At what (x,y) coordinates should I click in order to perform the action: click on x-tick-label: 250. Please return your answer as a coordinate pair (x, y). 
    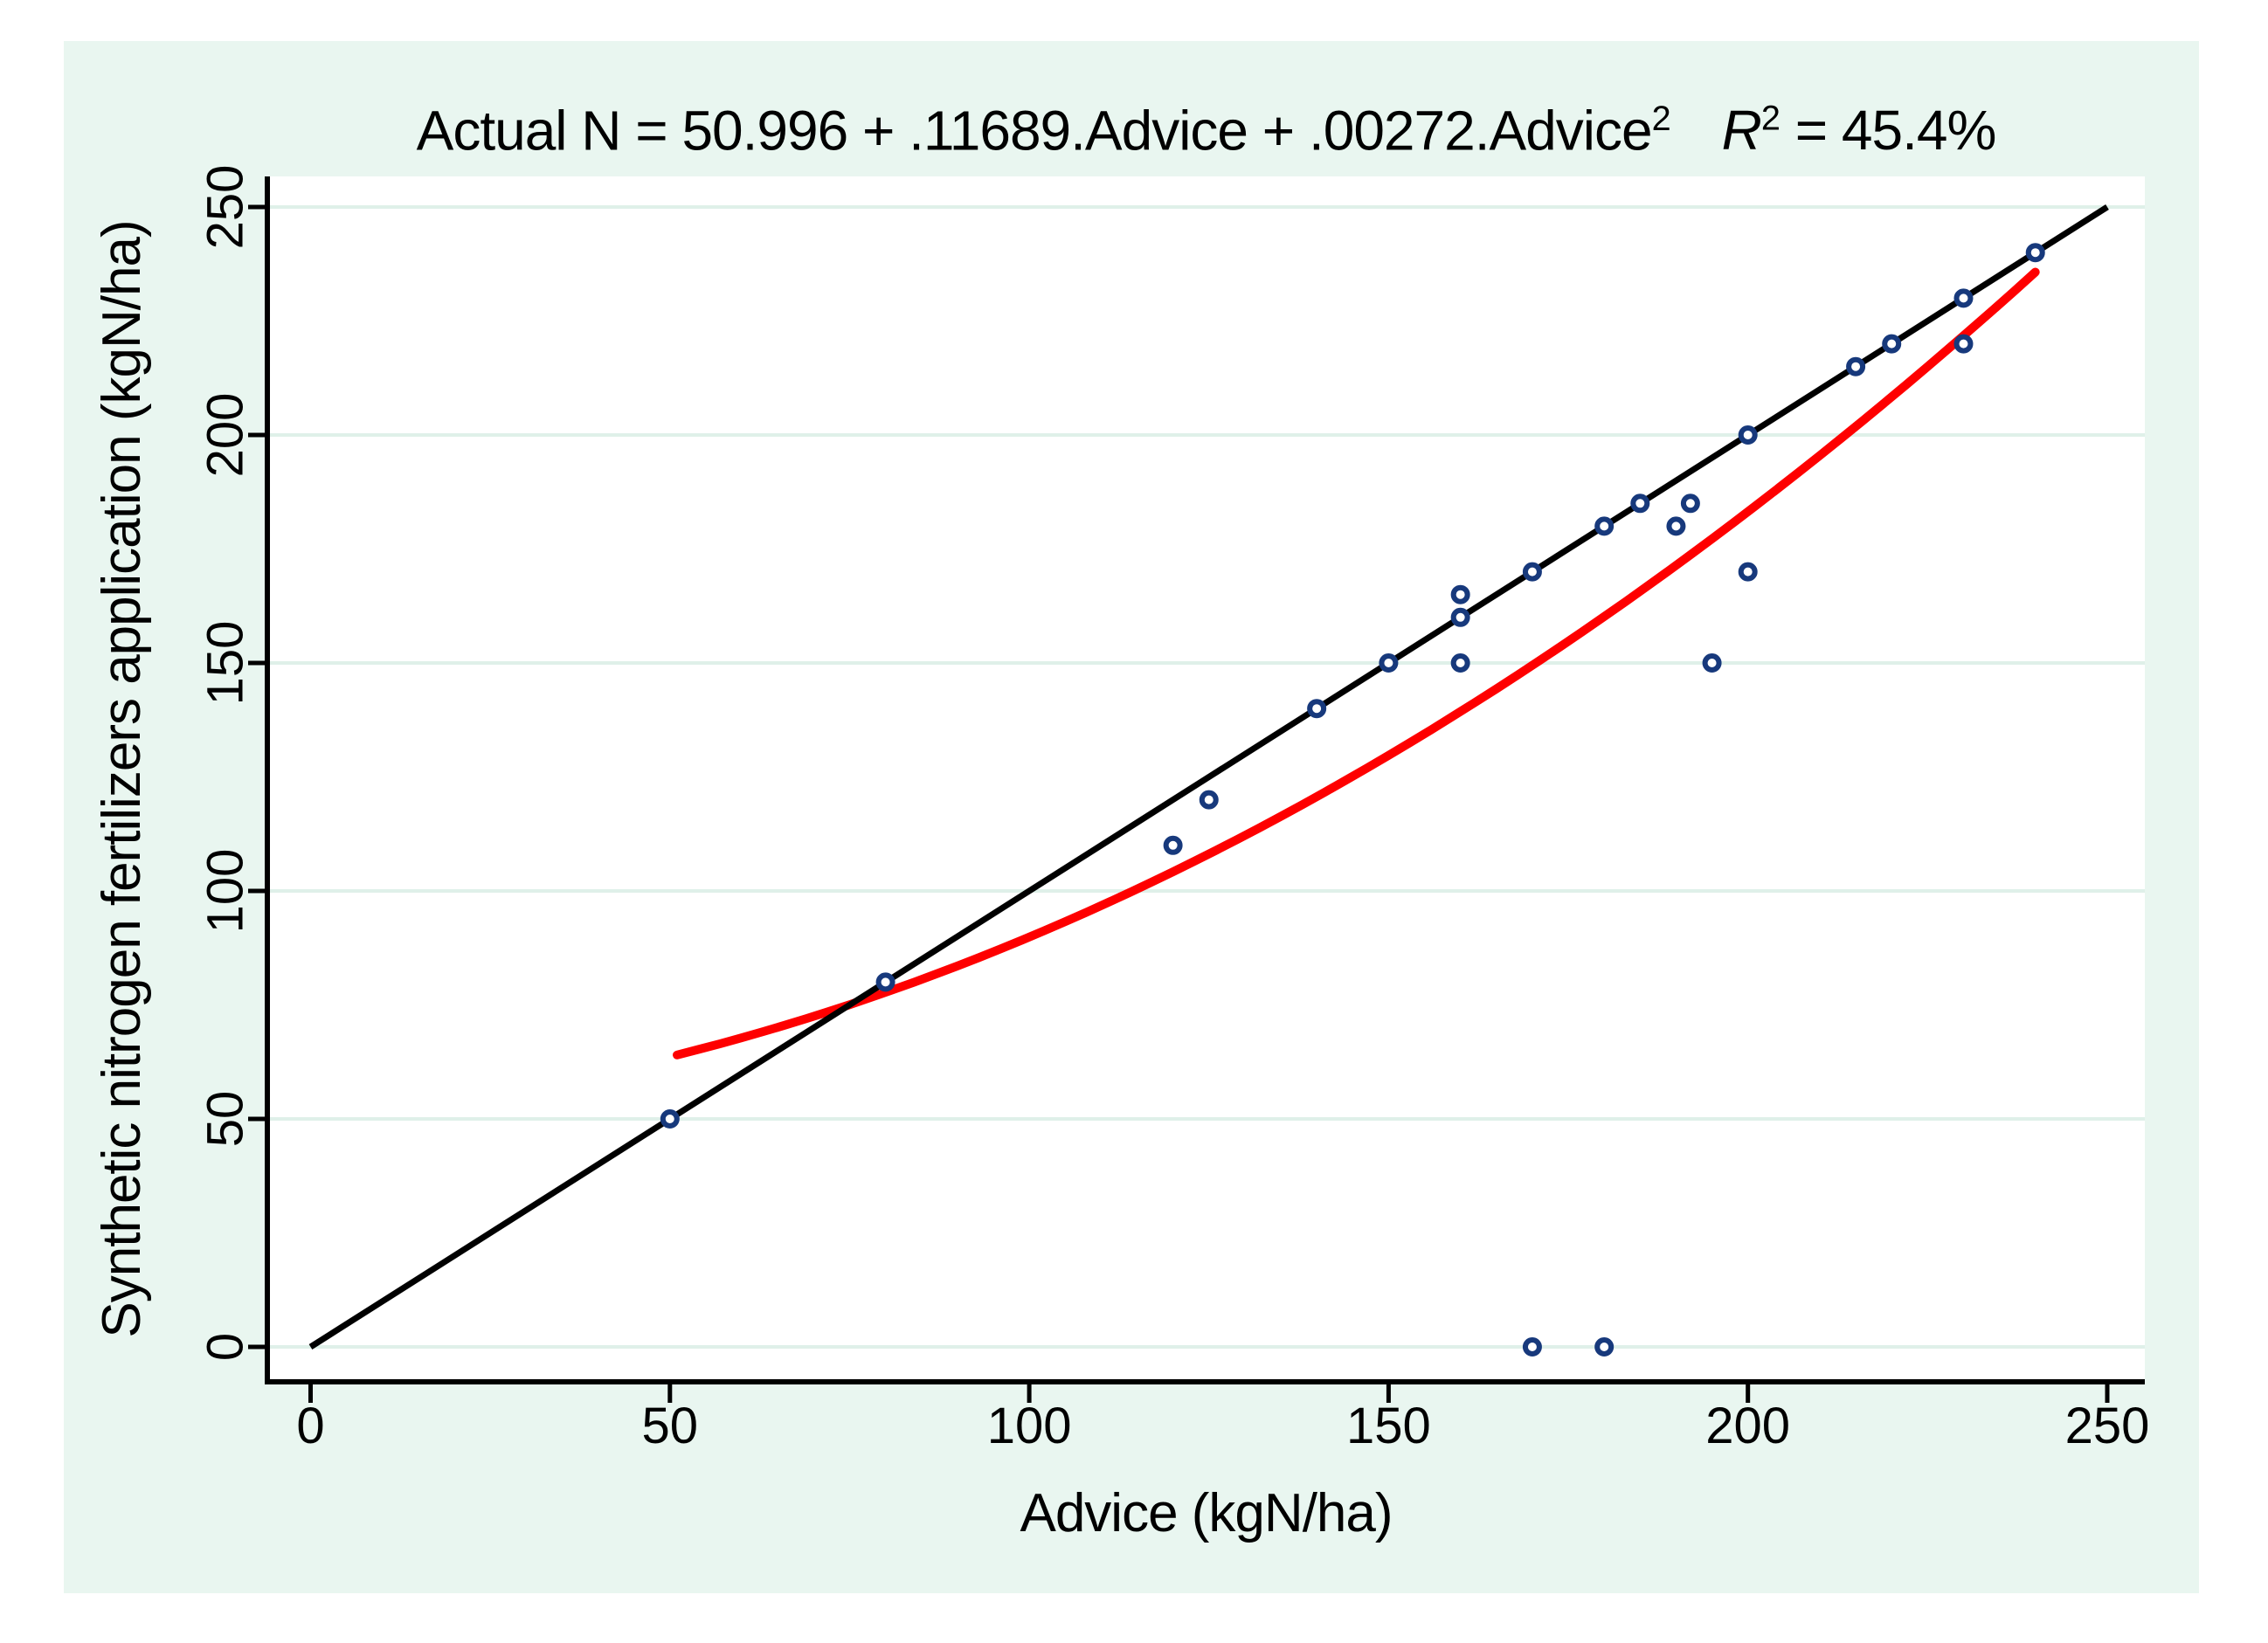
    Looking at the image, I should click on (2108, 1426).